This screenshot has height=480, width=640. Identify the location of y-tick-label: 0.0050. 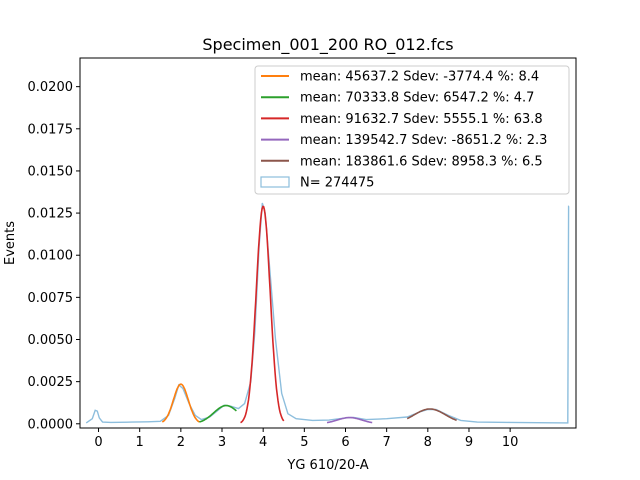
(51, 340).